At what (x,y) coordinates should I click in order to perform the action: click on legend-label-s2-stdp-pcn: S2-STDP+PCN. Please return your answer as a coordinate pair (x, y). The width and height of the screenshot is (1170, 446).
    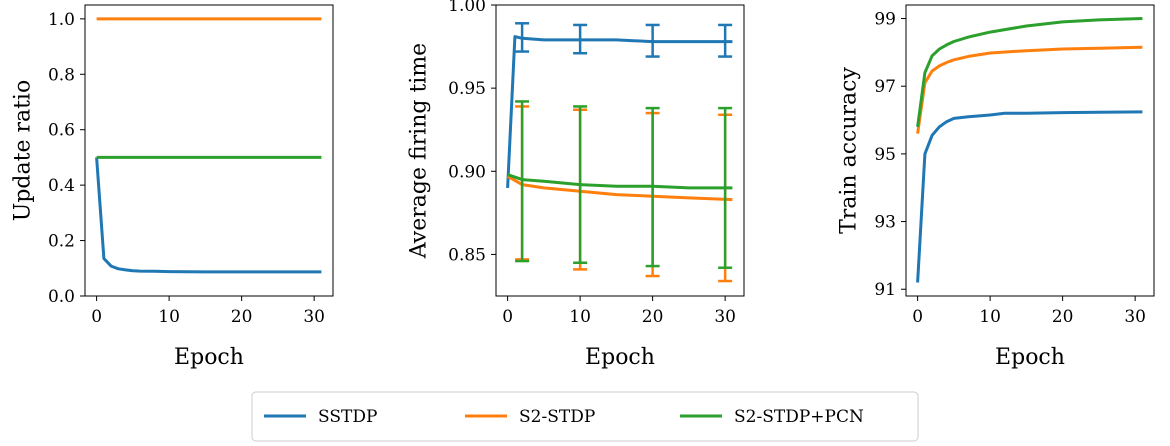
    Looking at the image, I should click on (799, 417).